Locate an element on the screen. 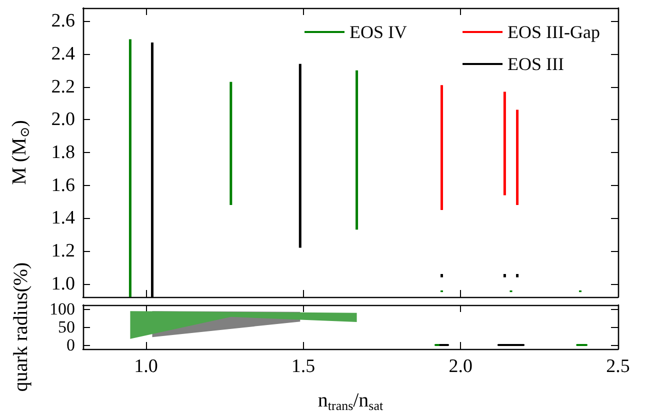 This screenshot has width=657, height=414. y-tick-label: 50 is located at coordinates (66, 327).